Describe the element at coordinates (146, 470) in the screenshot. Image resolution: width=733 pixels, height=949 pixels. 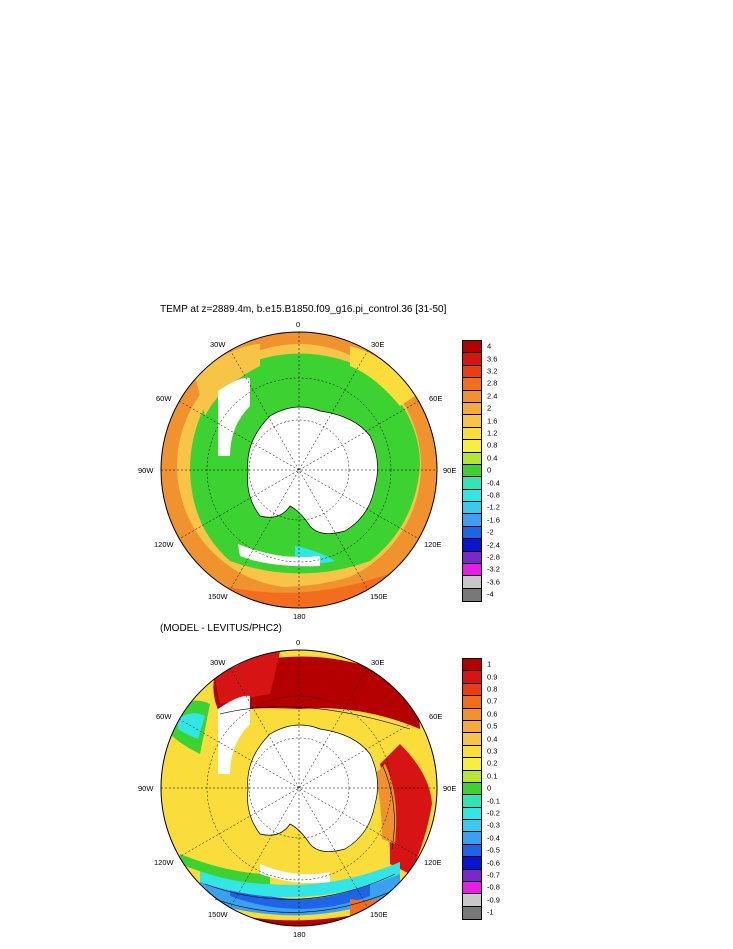
I see `top-lon-90w: 90W` at that location.